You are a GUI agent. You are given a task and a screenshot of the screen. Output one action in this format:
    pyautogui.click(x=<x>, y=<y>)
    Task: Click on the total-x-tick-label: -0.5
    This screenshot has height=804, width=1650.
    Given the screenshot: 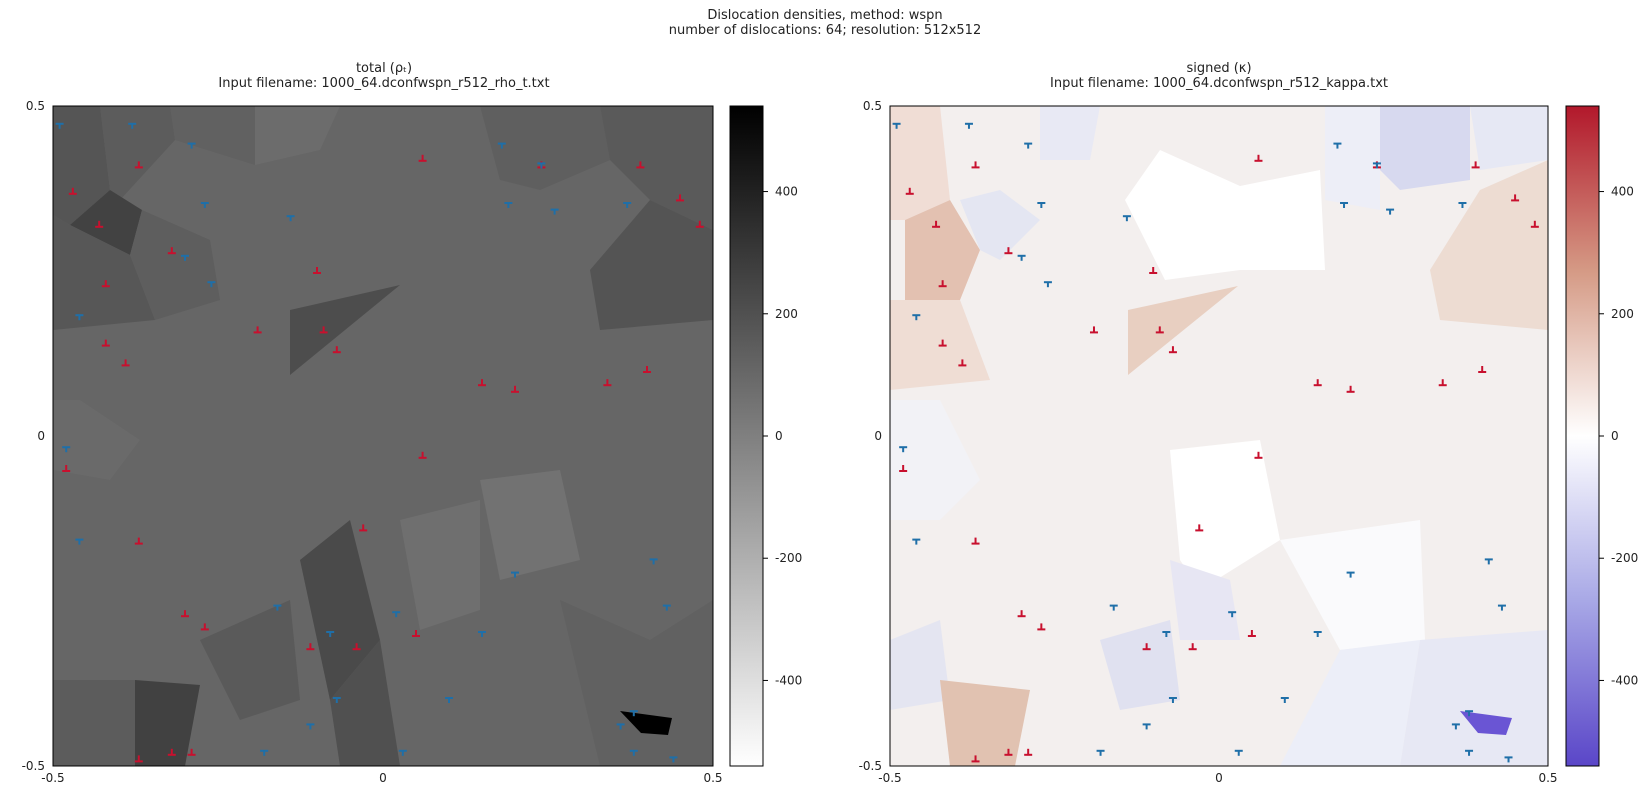 What is the action you would take?
    pyautogui.click(x=52, y=778)
    